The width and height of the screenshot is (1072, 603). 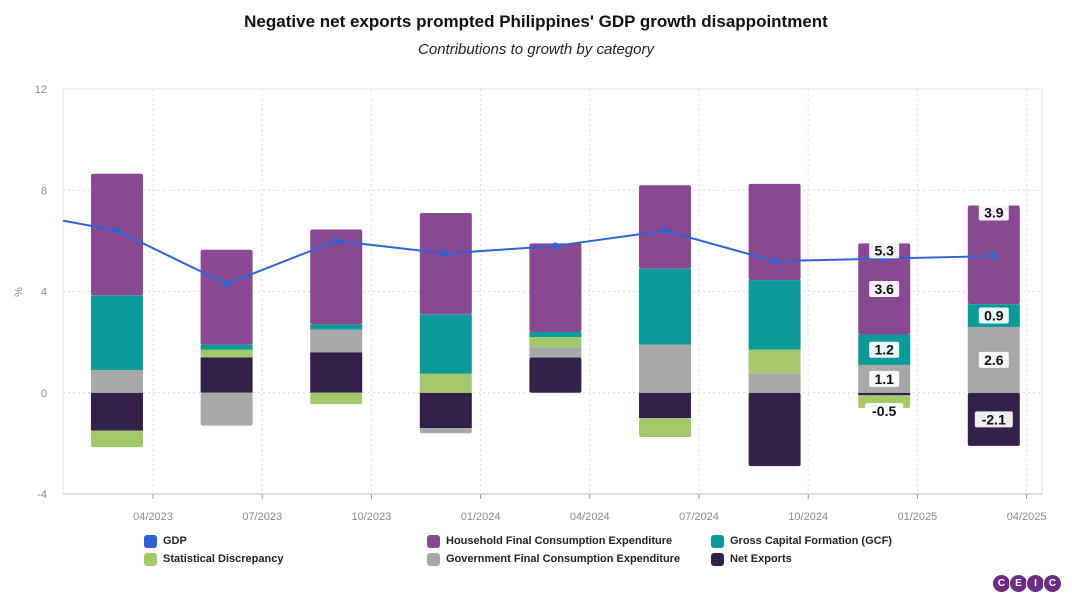 I want to click on legend-label: Government Final Consumption Expenditure, so click(x=563, y=559).